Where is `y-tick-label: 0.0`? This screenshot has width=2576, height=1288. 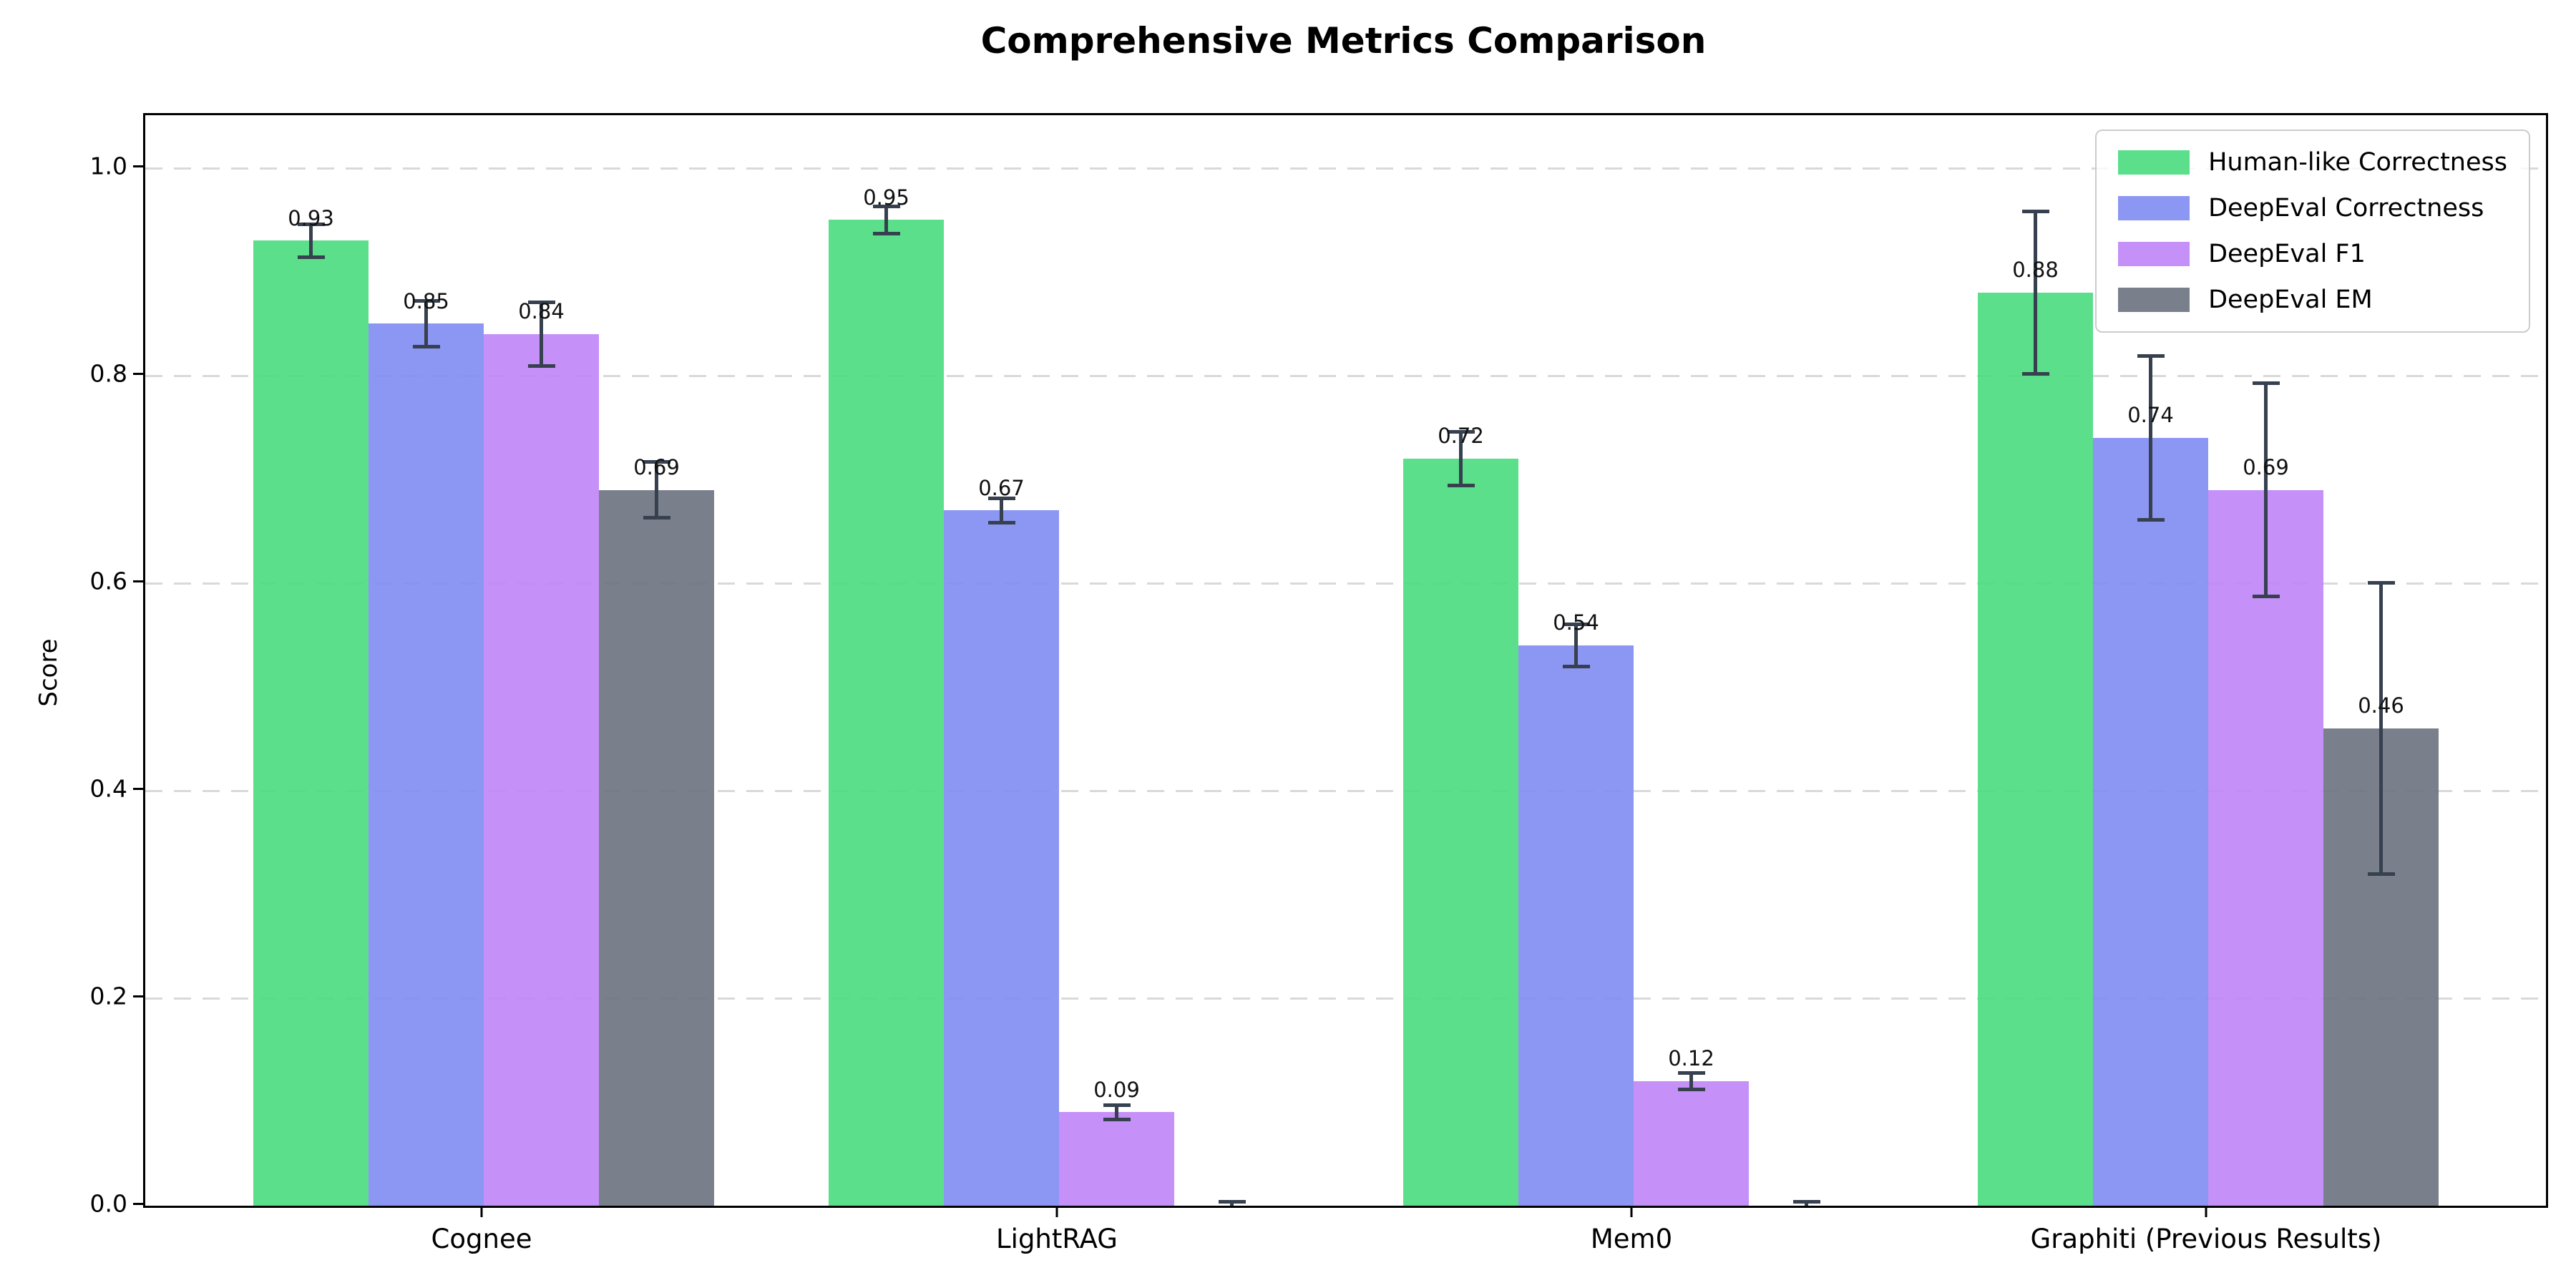 y-tick-label: 0.0 is located at coordinates (108, 1203).